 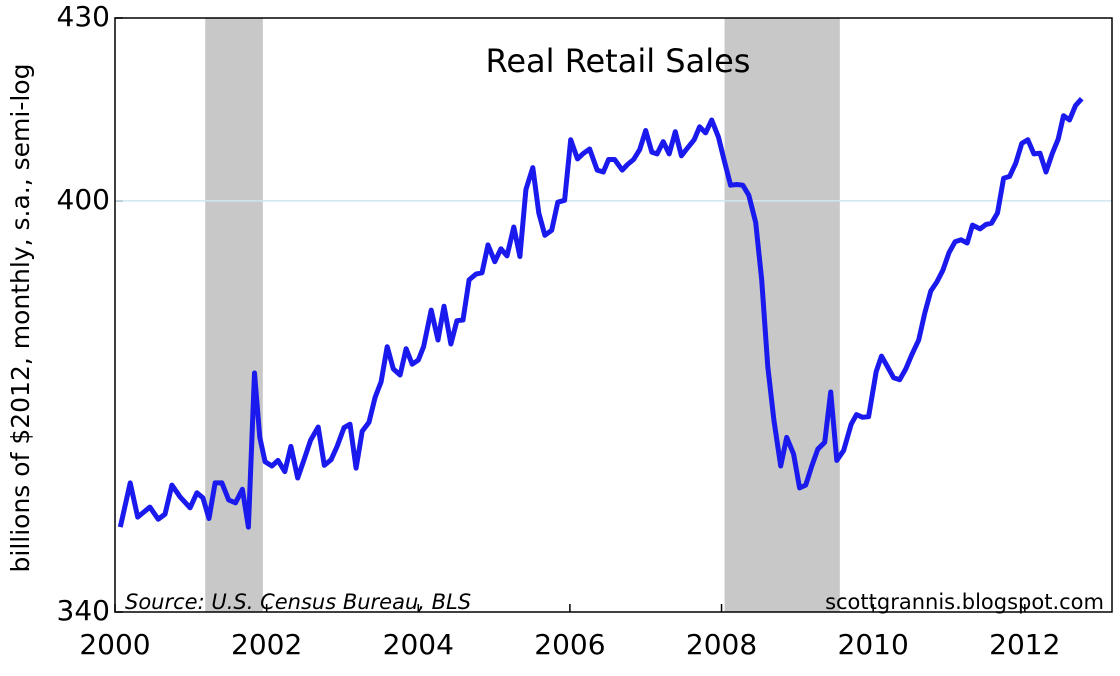 I want to click on x-tick-label: 2002, so click(x=266, y=644).